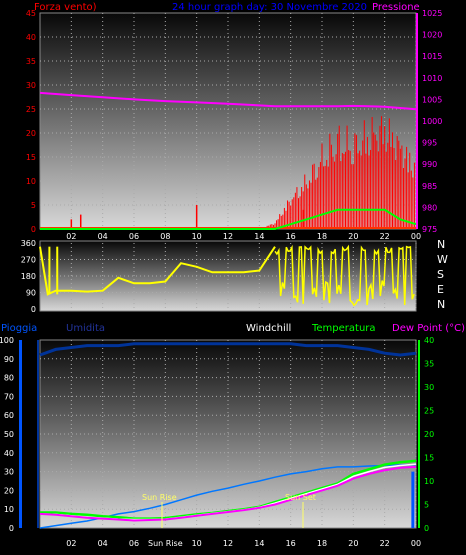  What do you see at coordinates (429, 164) in the screenshot?
I see `y-tick-label: 990` at bounding box center [429, 164].